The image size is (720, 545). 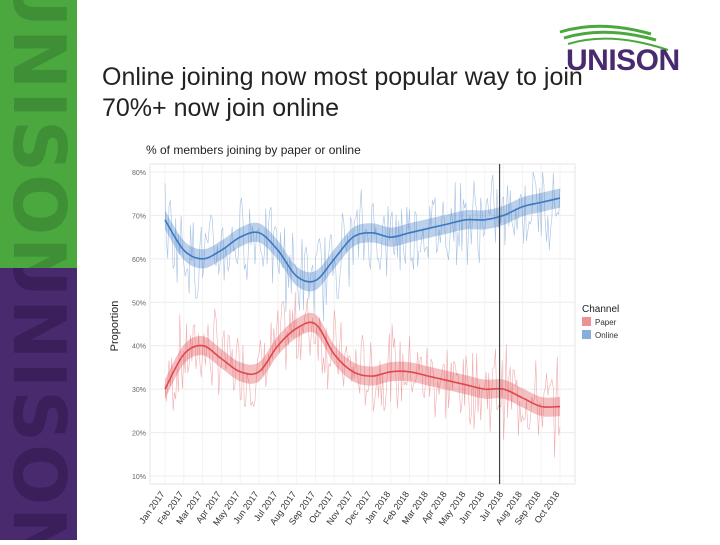 What do you see at coordinates (139, 173) in the screenshot?
I see `y-tick-label: 80%` at bounding box center [139, 173].